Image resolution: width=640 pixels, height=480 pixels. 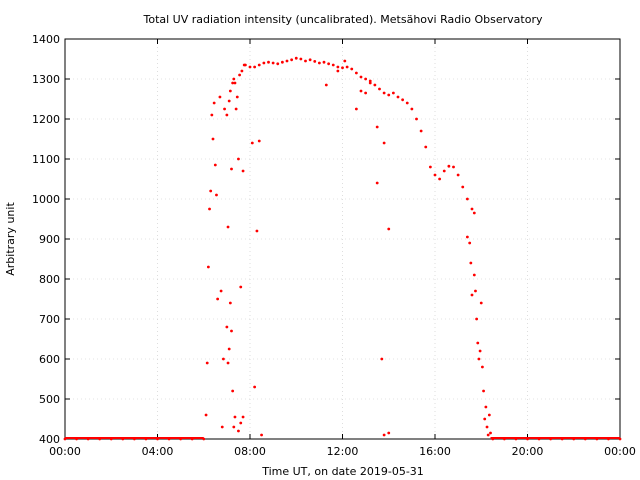 What do you see at coordinates (49, 239) in the screenshot?
I see `y-tick-label: 900` at bounding box center [49, 239].